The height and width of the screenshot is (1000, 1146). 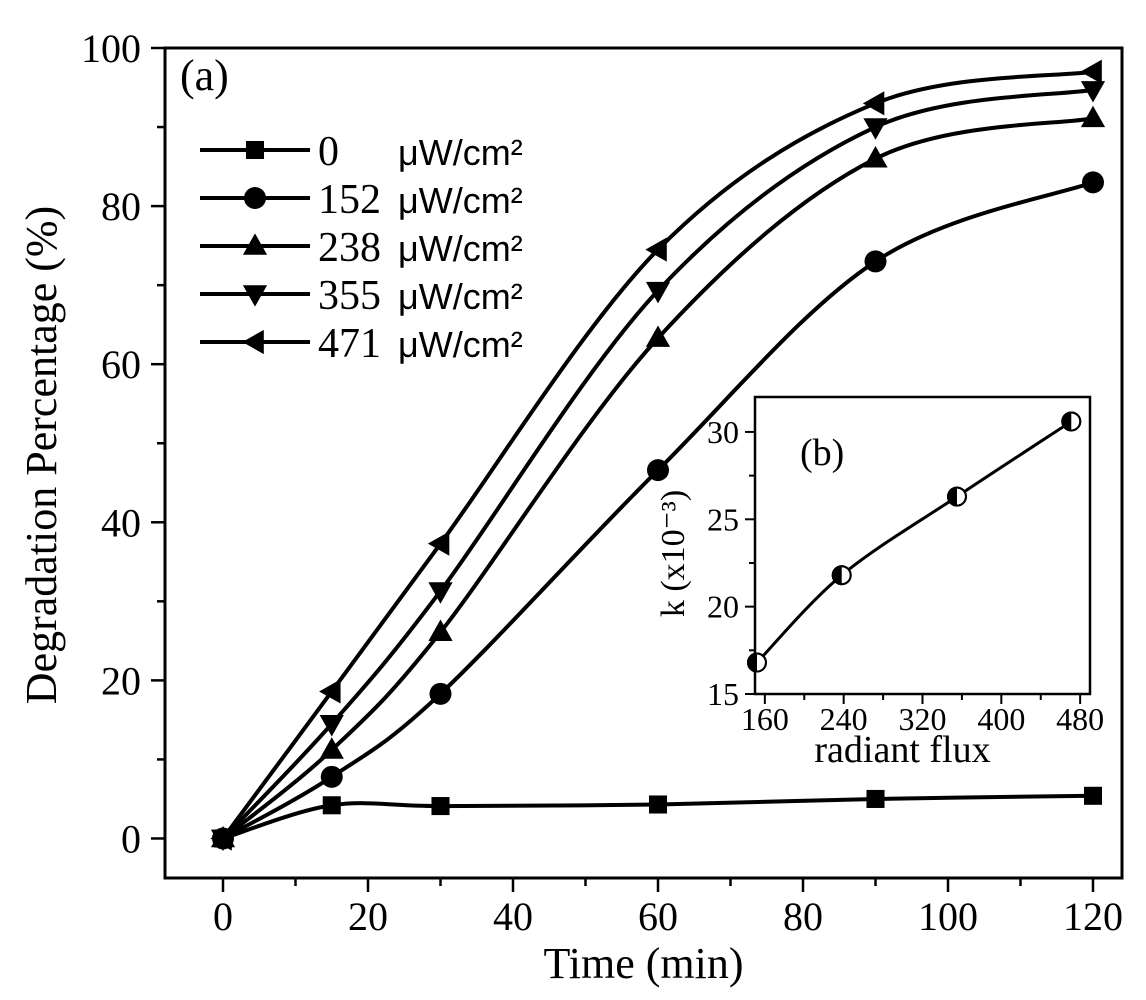 What do you see at coordinates (121, 680) in the screenshot?
I see `main-y-tick-label: 20` at bounding box center [121, 680].